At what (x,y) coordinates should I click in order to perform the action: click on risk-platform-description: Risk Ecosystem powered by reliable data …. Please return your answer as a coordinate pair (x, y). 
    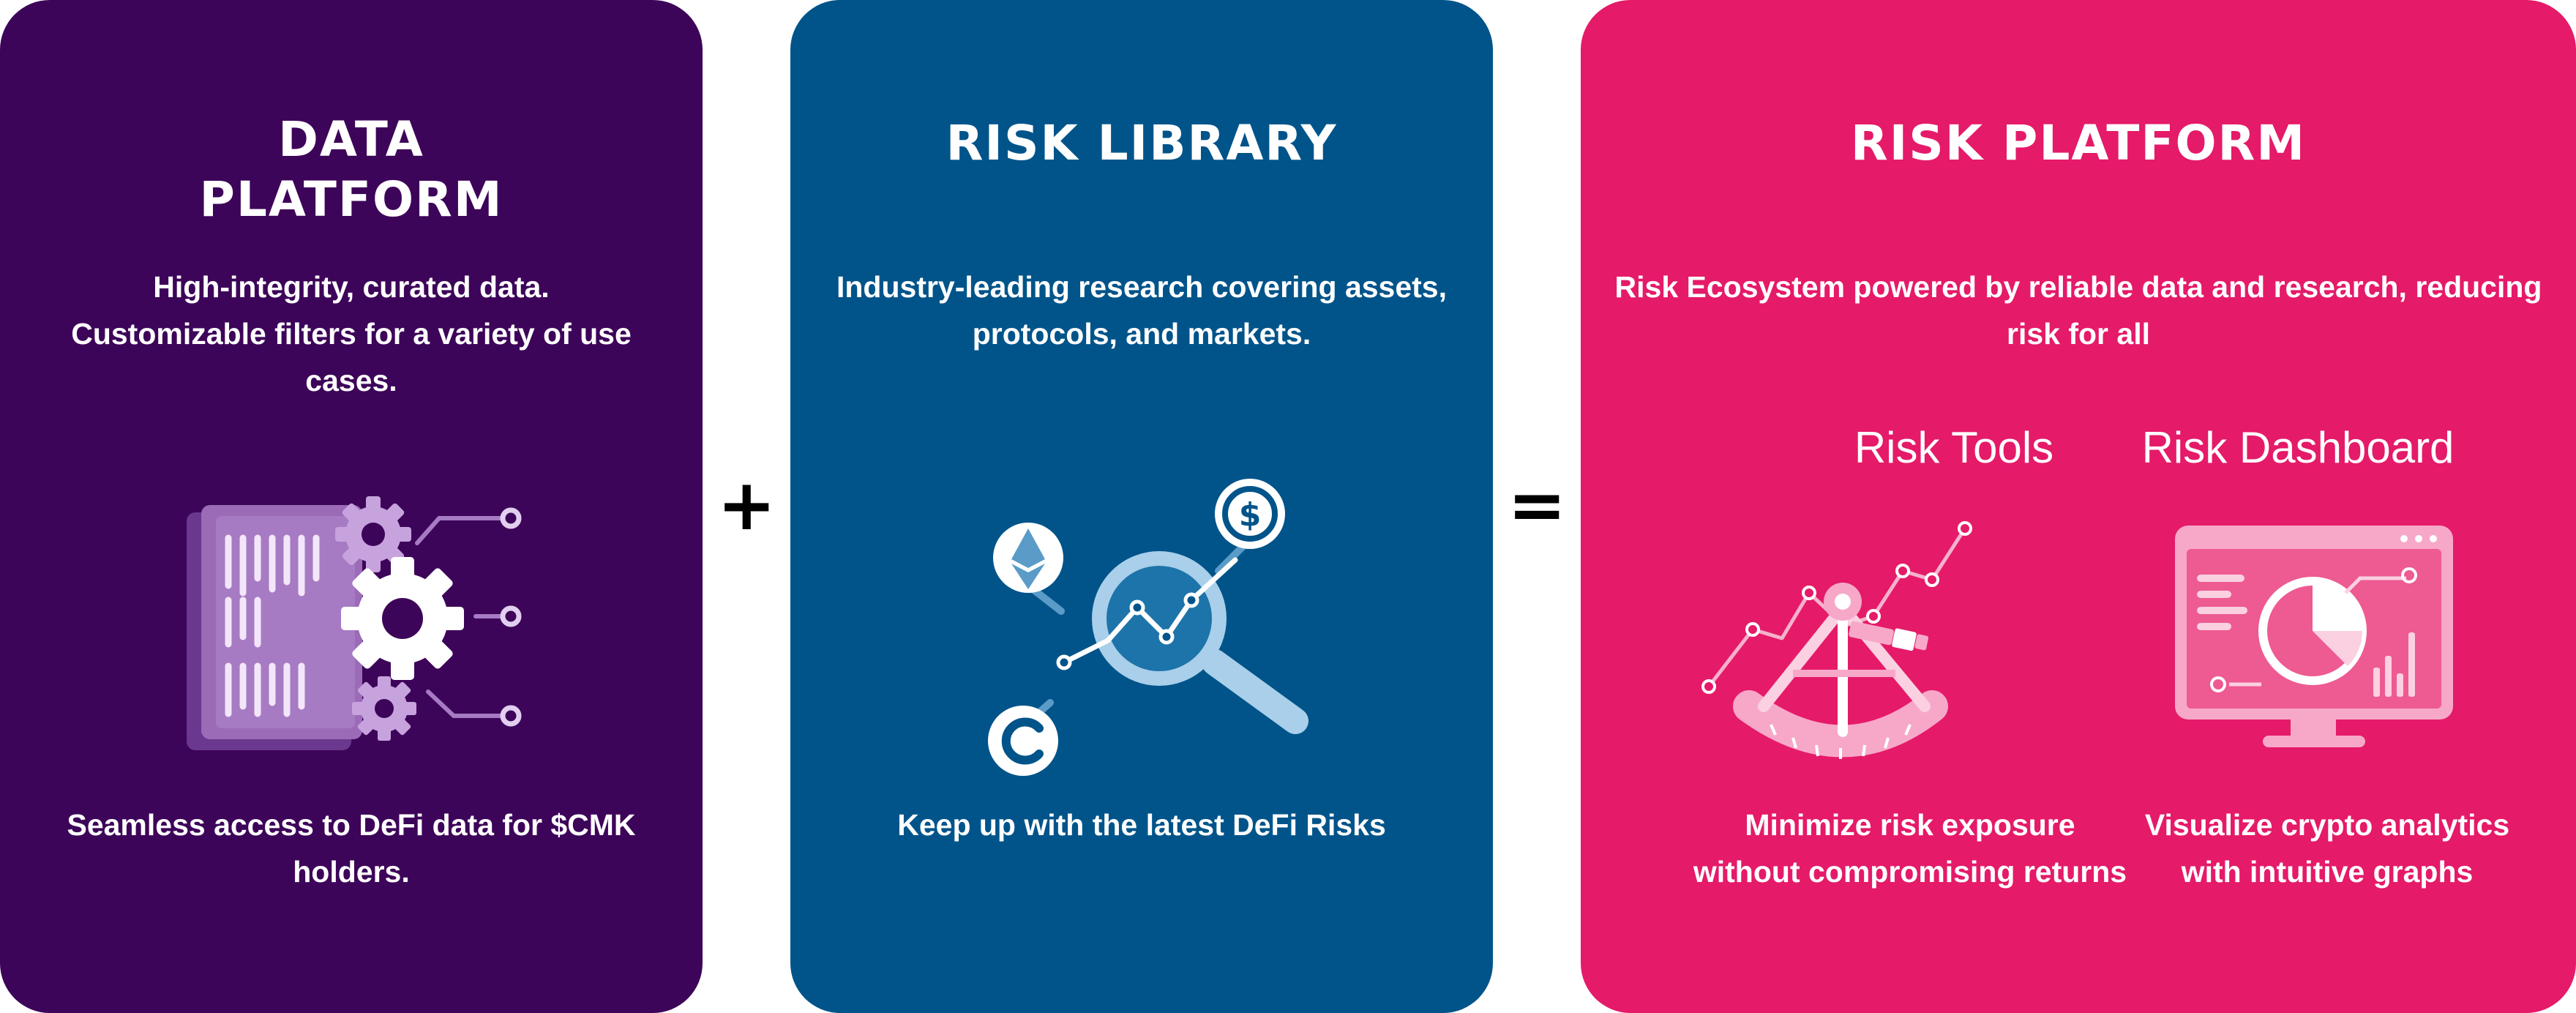
    Looking at the image, I should click on (2078, 310).